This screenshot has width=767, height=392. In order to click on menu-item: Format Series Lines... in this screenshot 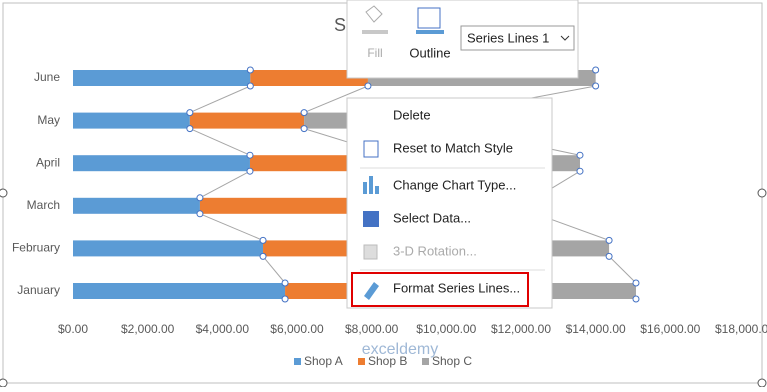, I will do `click(456, 287)`.